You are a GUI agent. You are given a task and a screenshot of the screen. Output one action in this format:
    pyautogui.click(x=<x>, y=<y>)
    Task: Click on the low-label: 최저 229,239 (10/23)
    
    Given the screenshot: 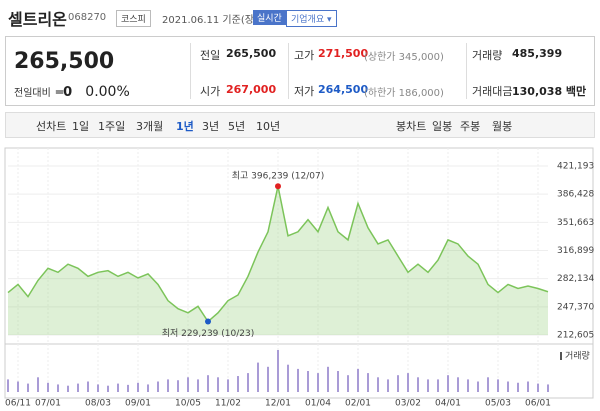 What is the action you would take?
    pyautogui.click(x=208, y=333)
    